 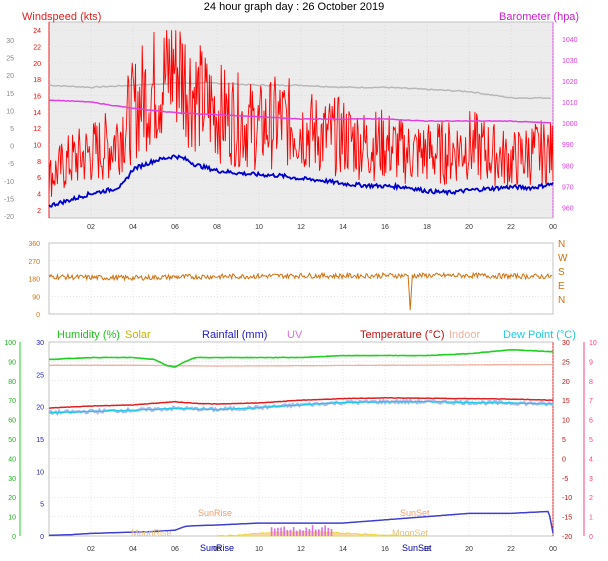 What do you see at coordinates (34, 244) in the screenshot?
I see `direction-tick-label: 360` at bounding box center [34, 244].